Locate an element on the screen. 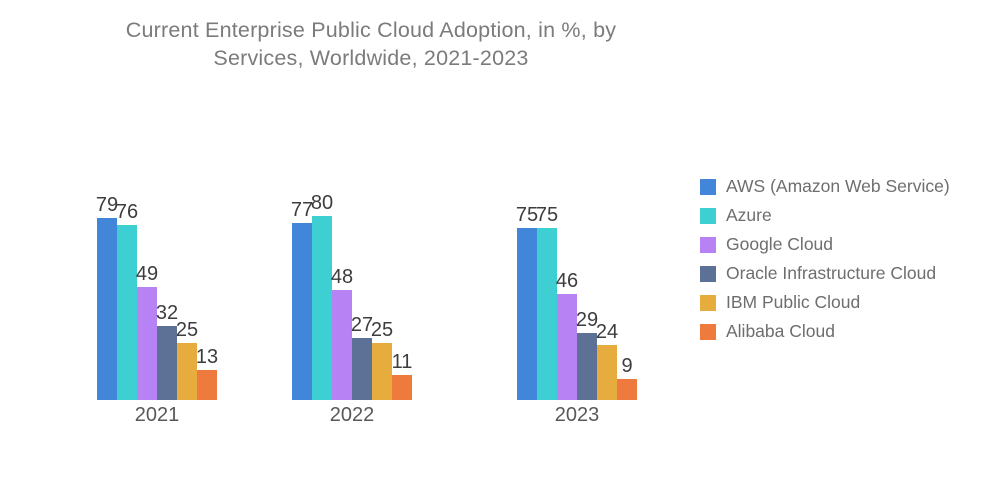  value-label: 13 is located at coordinates (207, 357).